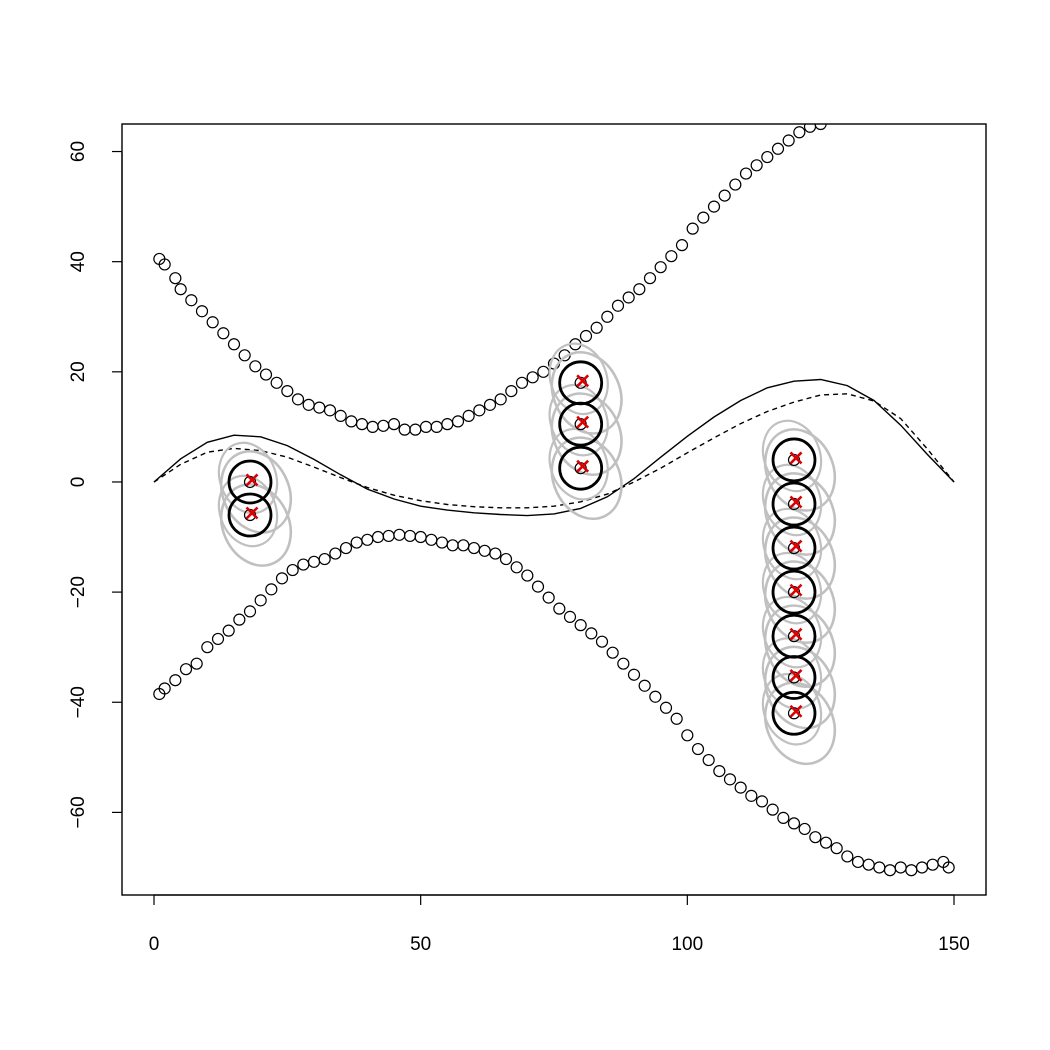  I want to click on y-tick-label: −40, so click(78, 702).